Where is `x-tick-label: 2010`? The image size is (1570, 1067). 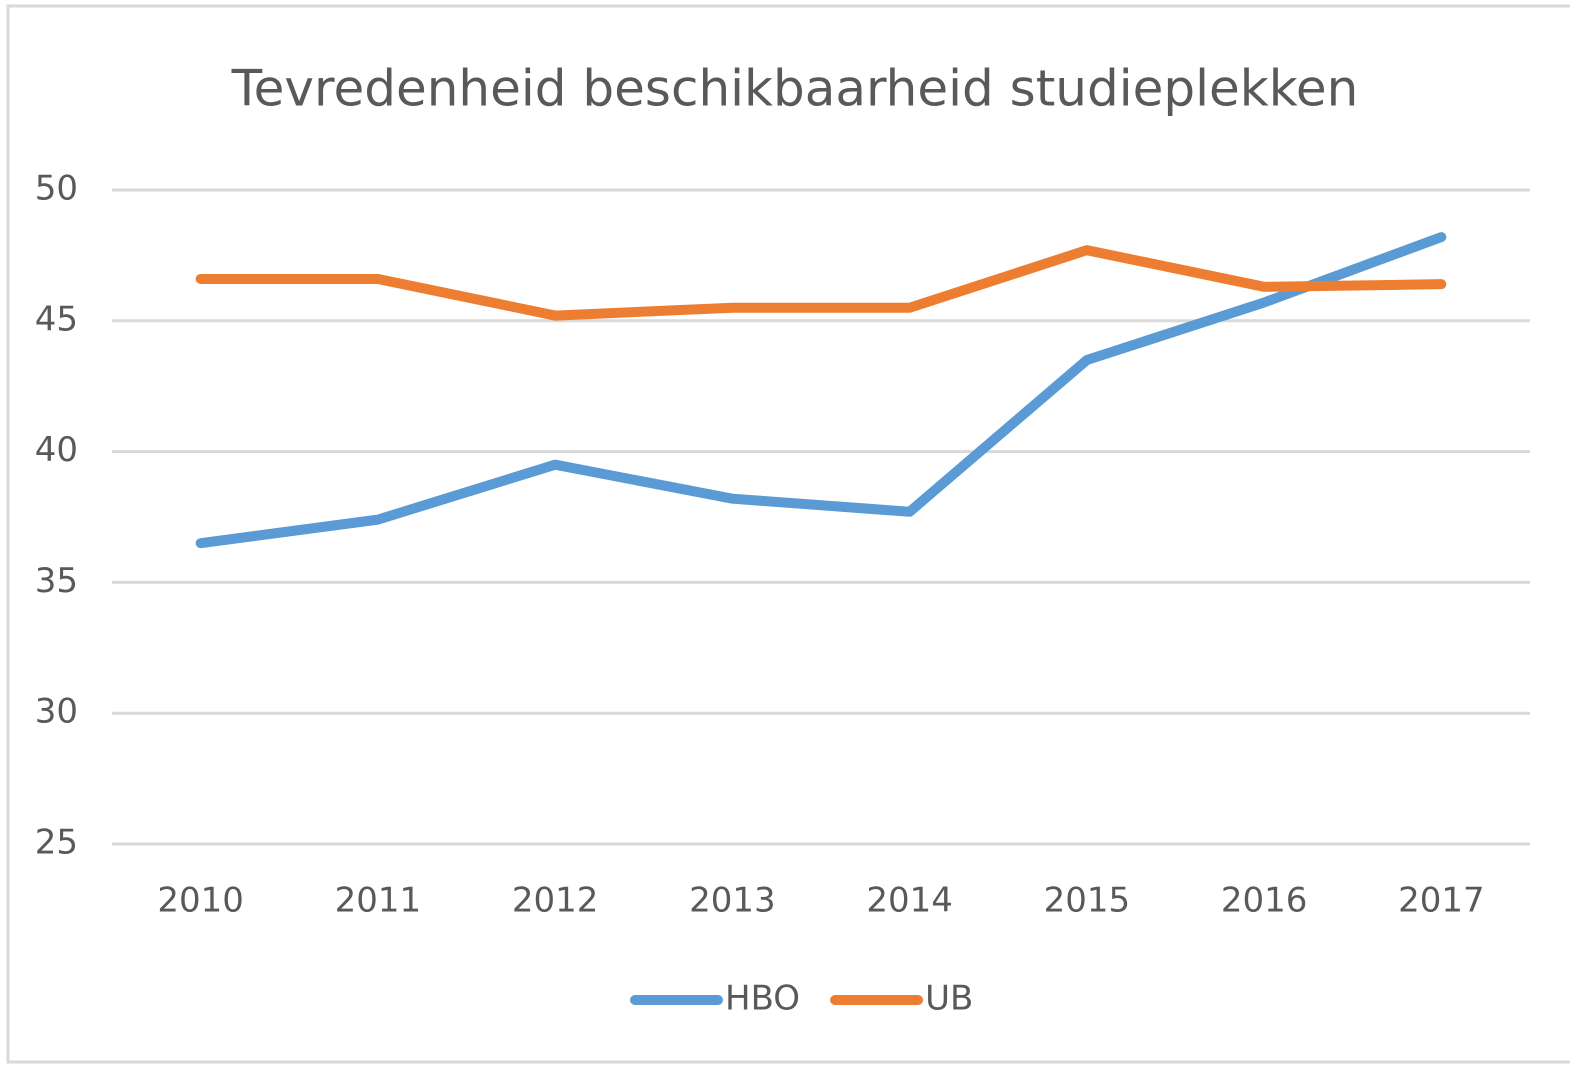
x-tick-label: 2010 is located at coordinates (200, 901).